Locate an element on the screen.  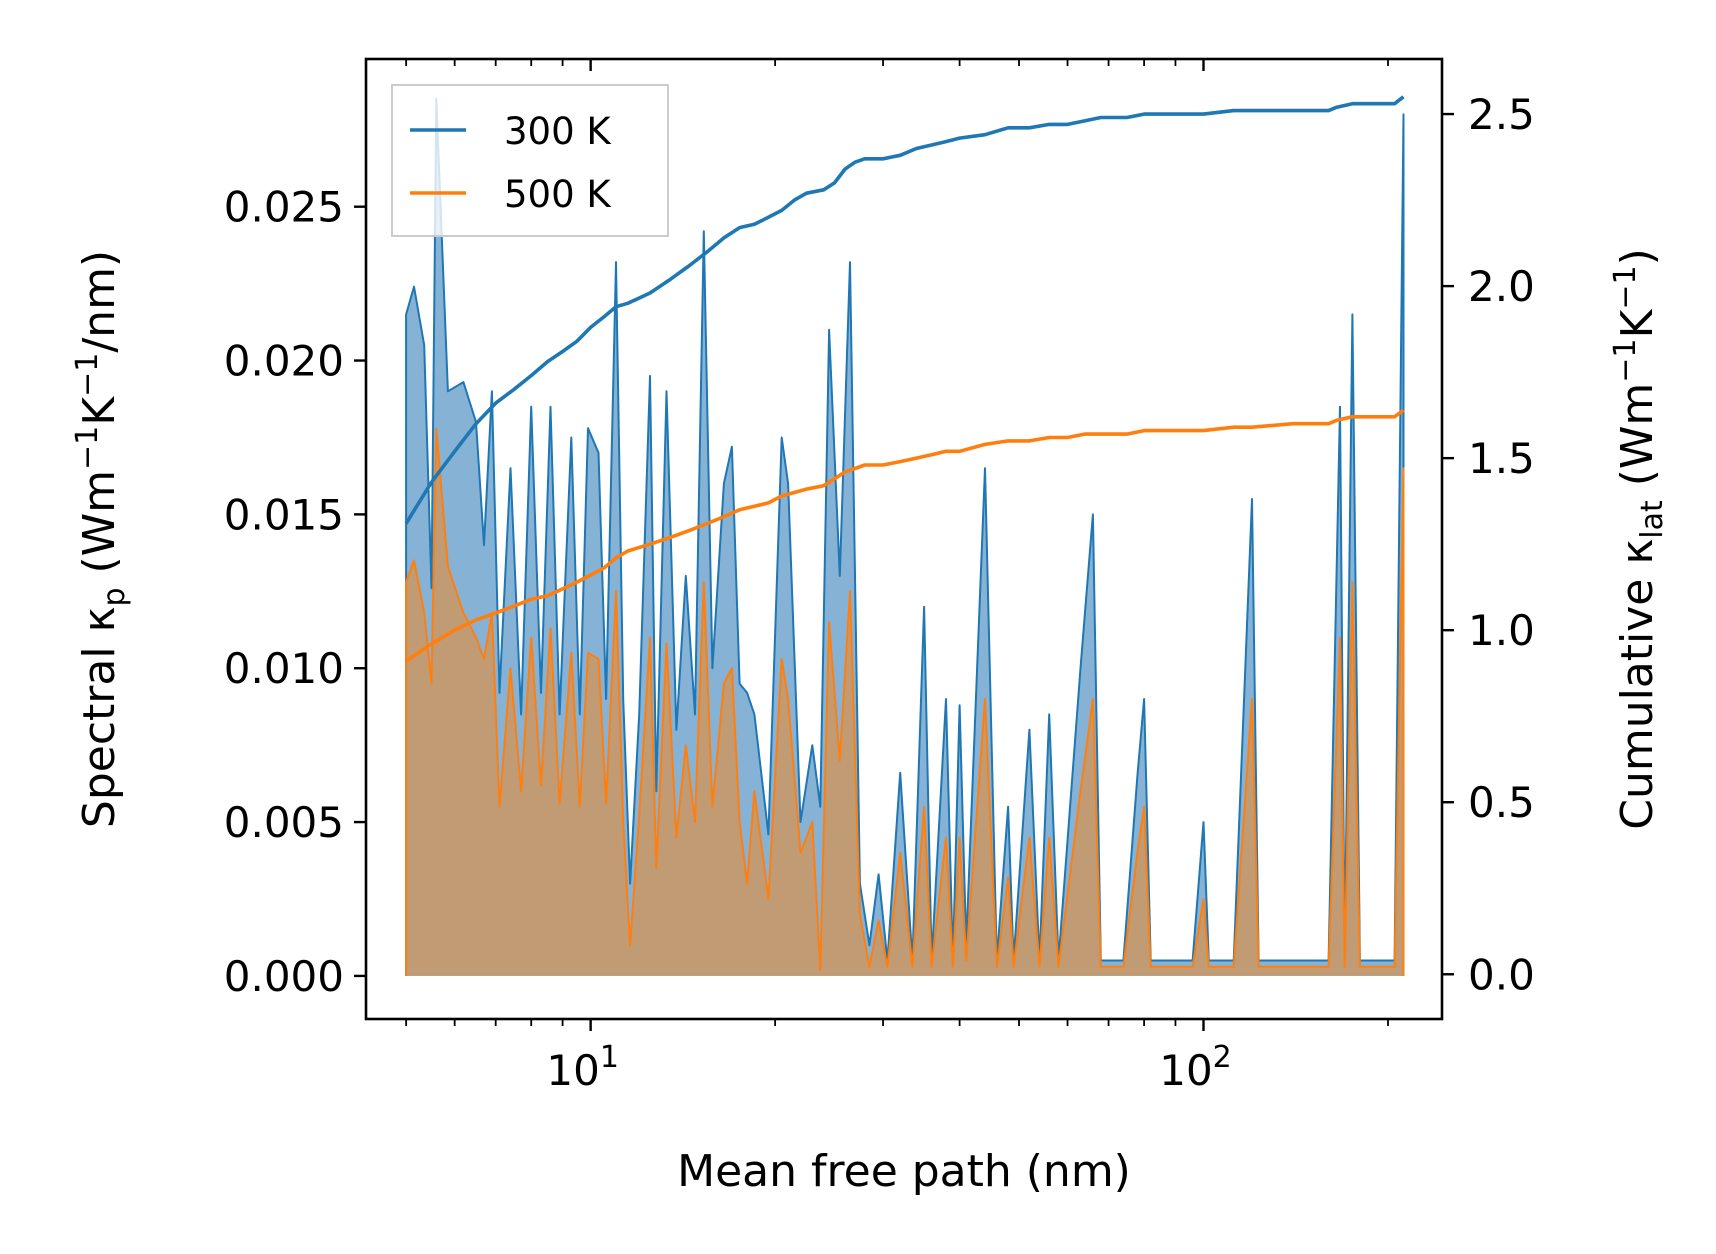
cumulative-line-500k is located at coordinates (905, 535).